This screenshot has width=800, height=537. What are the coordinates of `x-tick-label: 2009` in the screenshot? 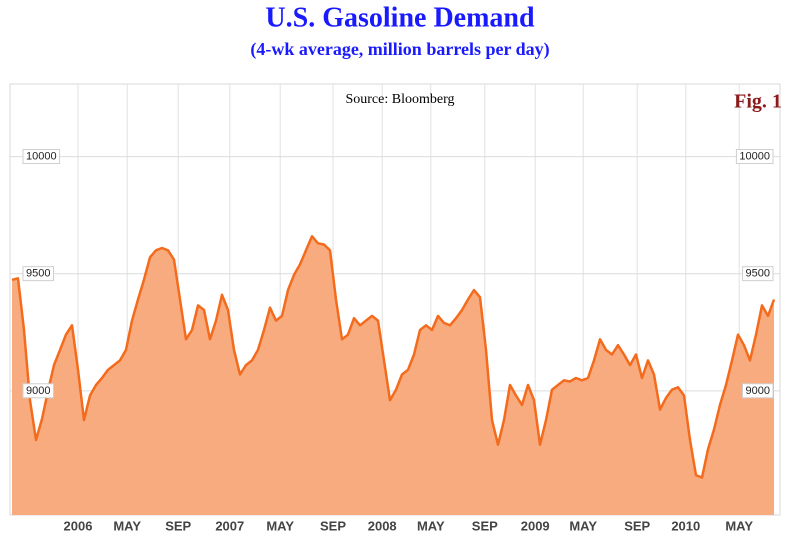 It's located at (535, 525).